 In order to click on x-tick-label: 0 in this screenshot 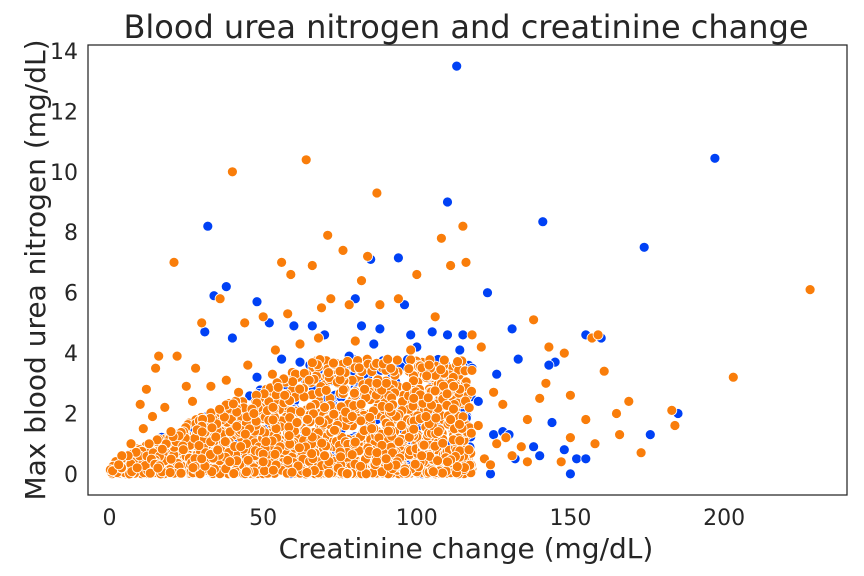, I will do `click(110, 518)`.